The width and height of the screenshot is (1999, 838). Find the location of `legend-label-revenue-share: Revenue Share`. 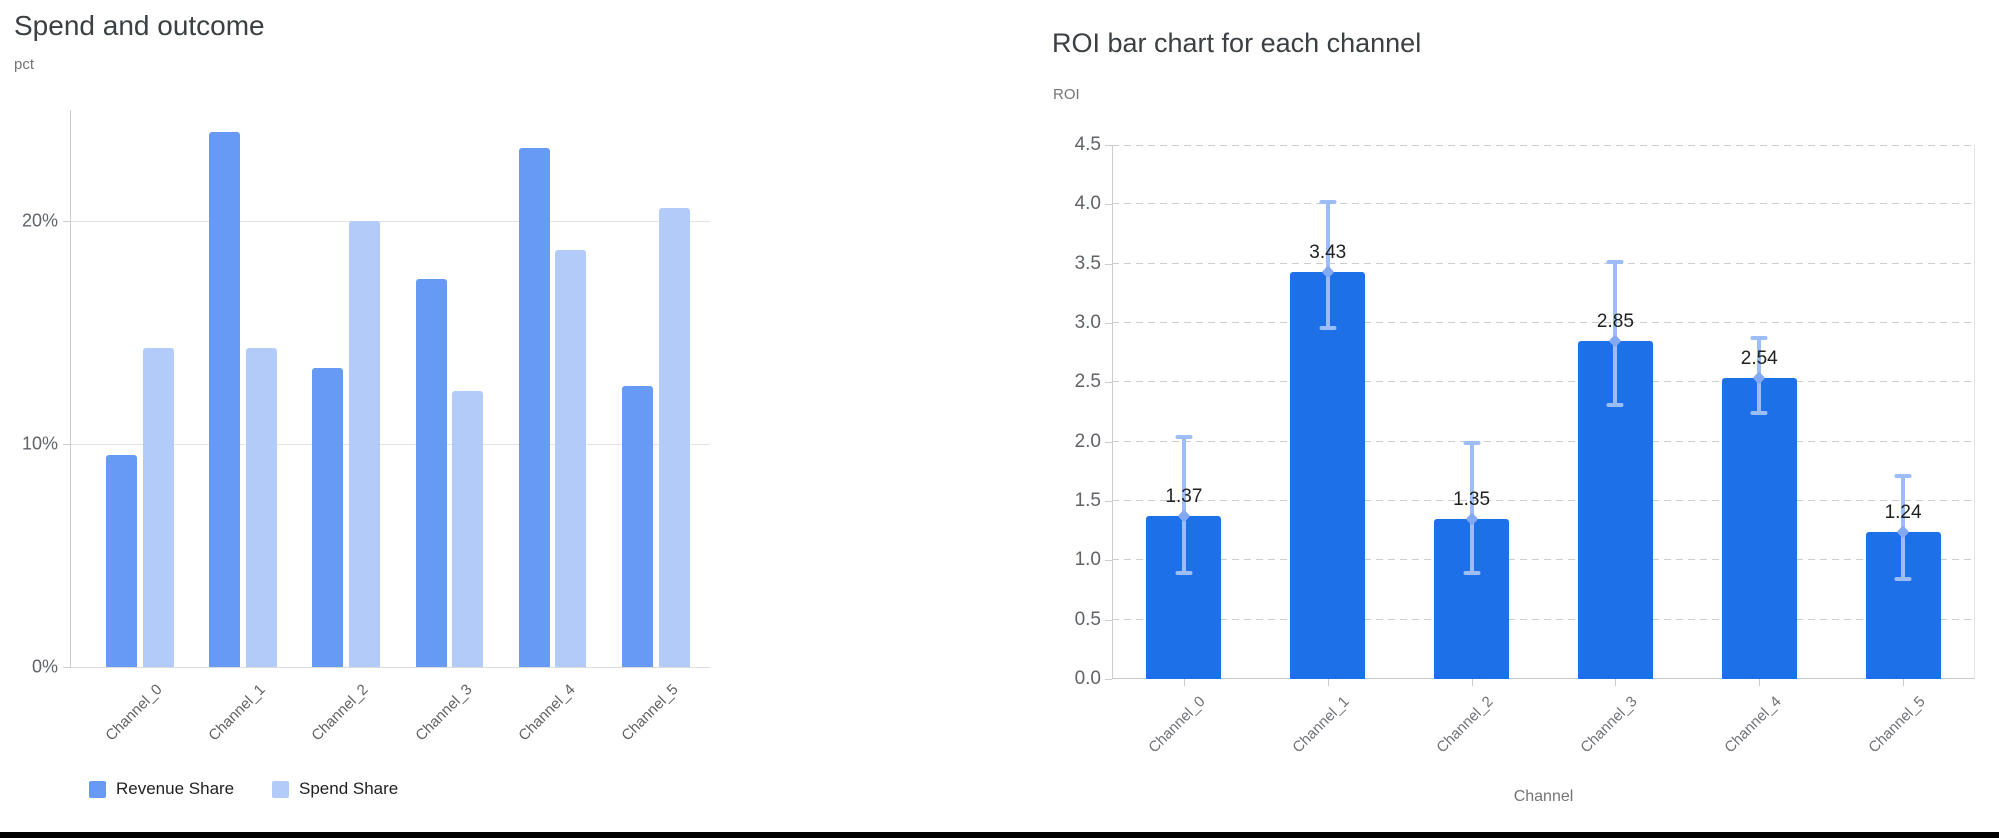

legend-label-revenue-share: Revenue Share is located at coordinates (175, 788).